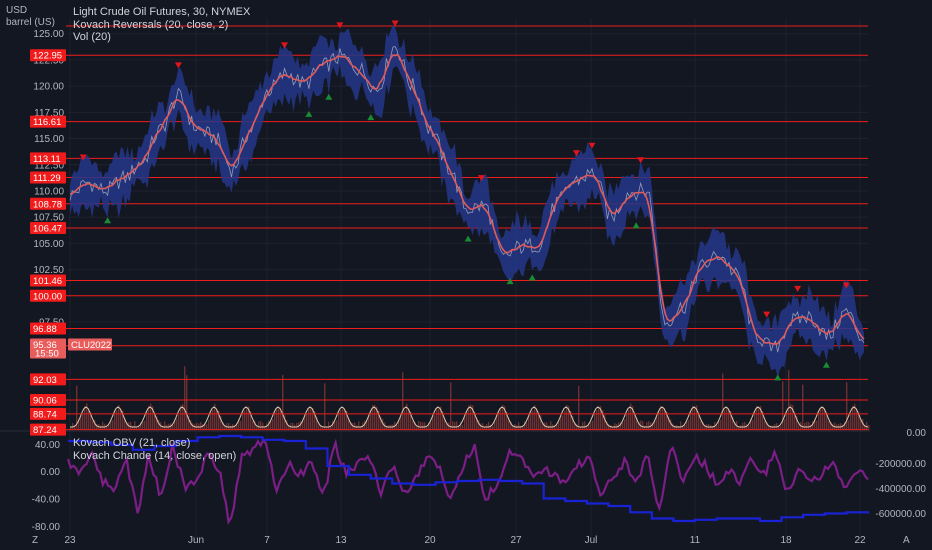  Describe the element at coordinates (90, 344) in the screenshot. I see `symbol-tag` at that location.